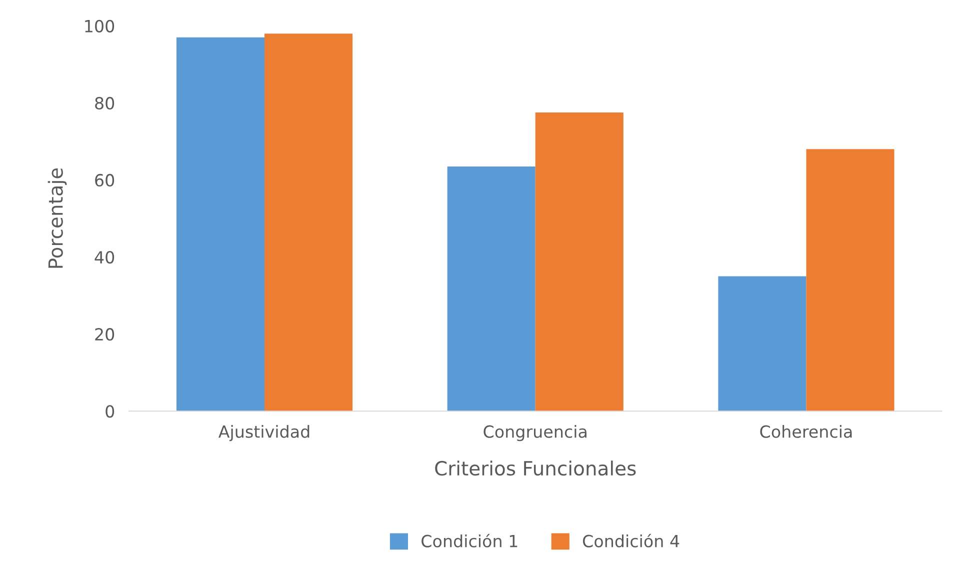 This screenshot has height=575, width=956. What do you see at coordinates (535, 433) in the screenshot?
I see `x-tick-label: Congruencia` at bounding box center [535, 433].